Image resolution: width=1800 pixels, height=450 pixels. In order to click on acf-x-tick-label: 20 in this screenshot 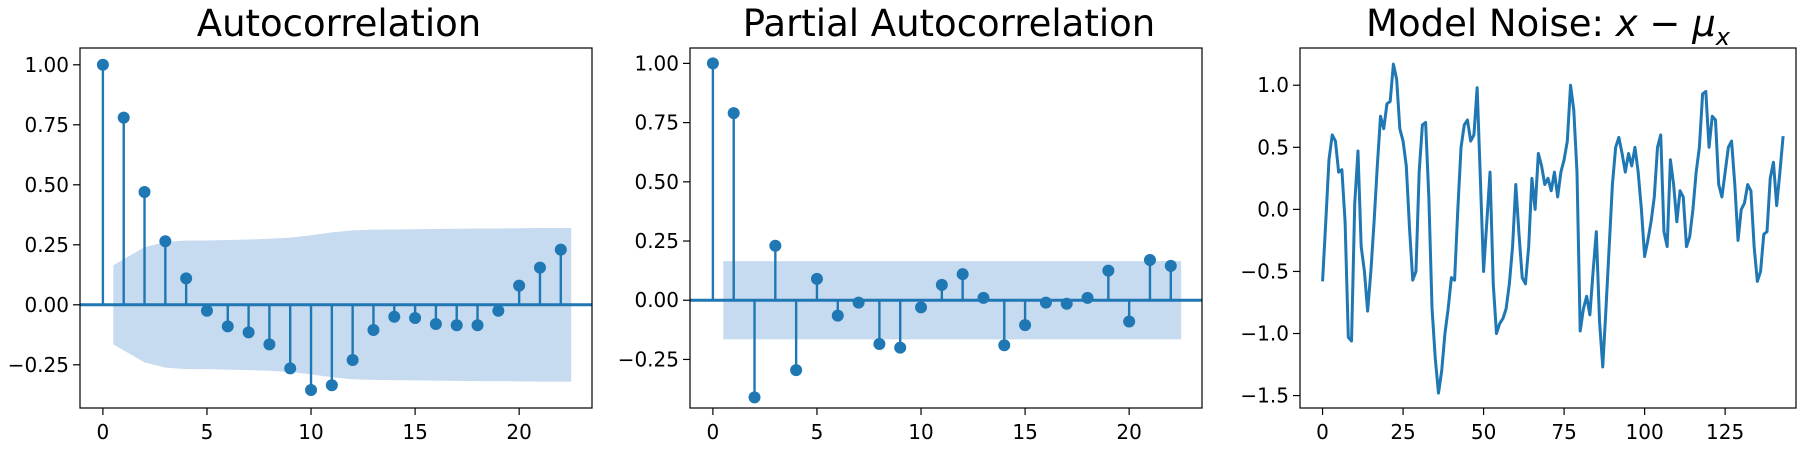, I will do `click(518, 432)`.